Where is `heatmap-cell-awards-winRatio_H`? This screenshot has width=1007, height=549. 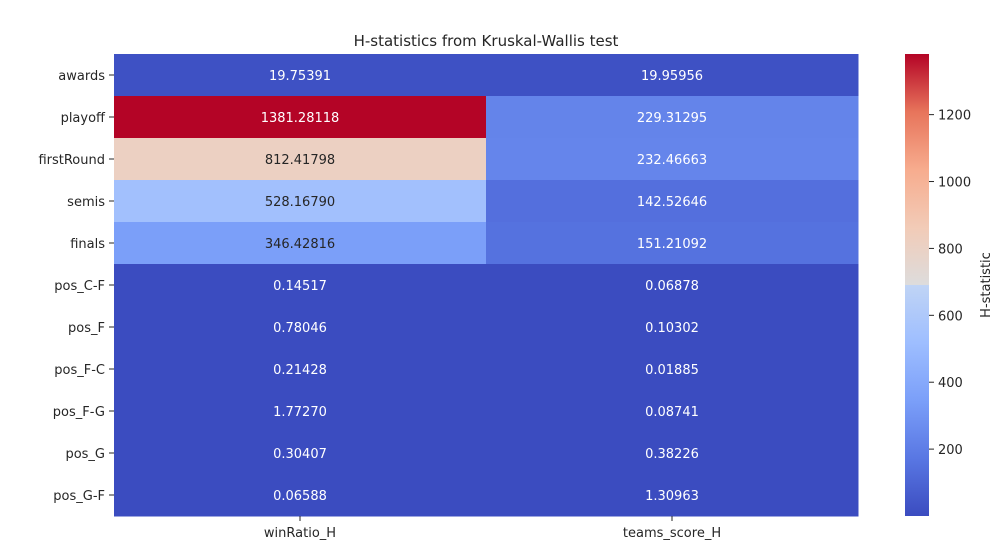 heatmap-cell-awards-winRatio_H is located at coordinates (300, 75).